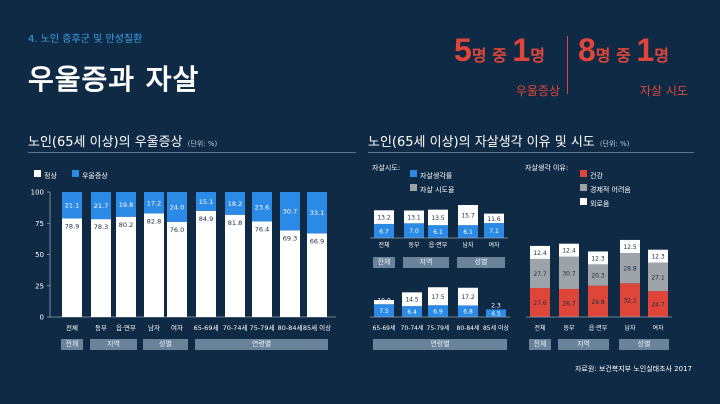 The image size is (720, 404). What do you see at coordinates (633, 369) in the screenshot?
I see `source-note: 자료원: 보건복지부 노인실태조사 2017` at bounding box center [633, 369].